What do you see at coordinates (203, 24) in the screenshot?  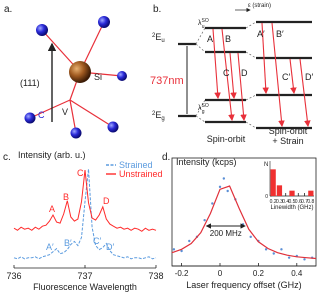 I see `splitting-label: λSO u` at bounding box center [203, 24].